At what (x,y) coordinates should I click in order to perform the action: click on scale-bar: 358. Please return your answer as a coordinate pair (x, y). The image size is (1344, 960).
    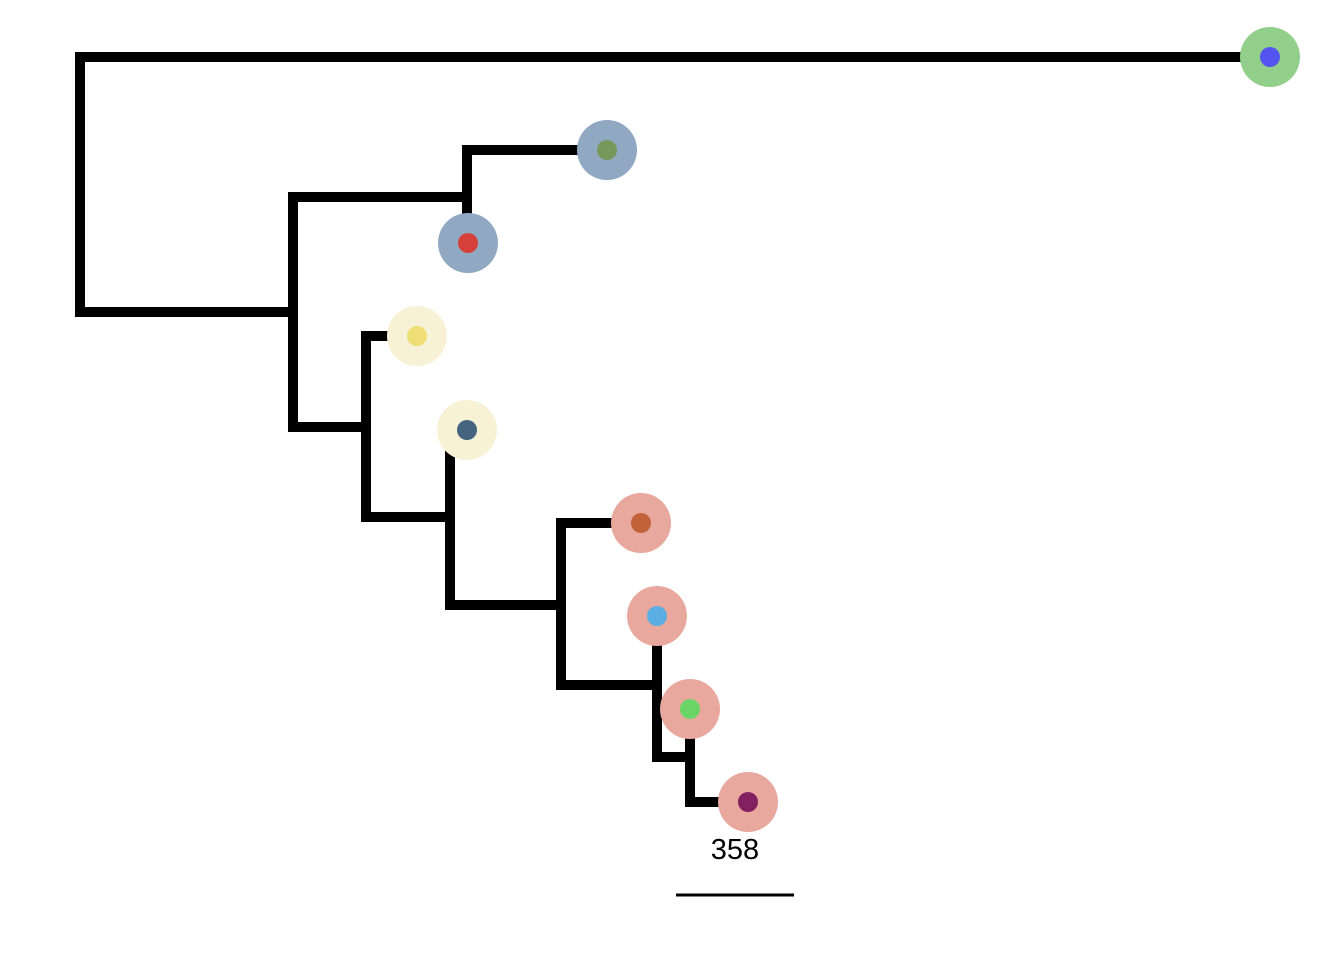
    Looking at the image, I should click on (735, 865).